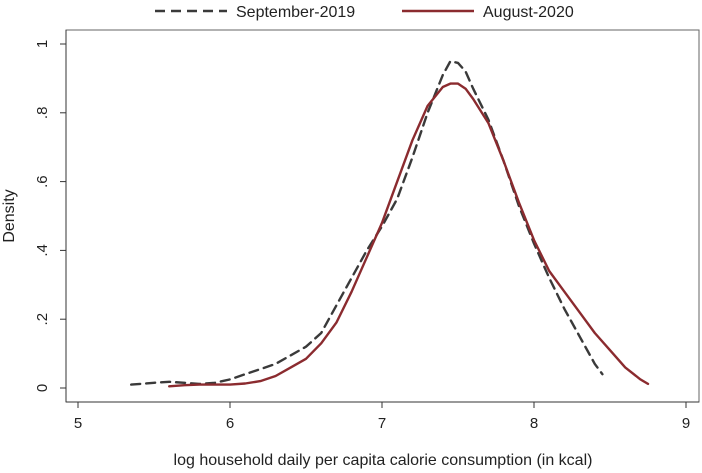 This screenshot has height=473, width=702. I want to click on y-tick-label: .6, so click(42, 181).